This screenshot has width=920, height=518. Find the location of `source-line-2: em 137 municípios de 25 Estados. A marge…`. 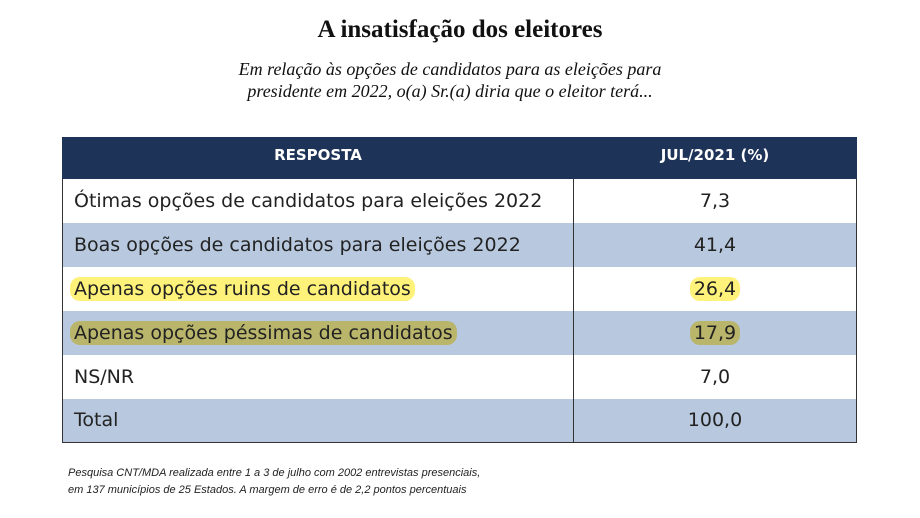

source-line-2: em 137 municípios de 25 Estados. A marge… is located at coordinates (267, 490).